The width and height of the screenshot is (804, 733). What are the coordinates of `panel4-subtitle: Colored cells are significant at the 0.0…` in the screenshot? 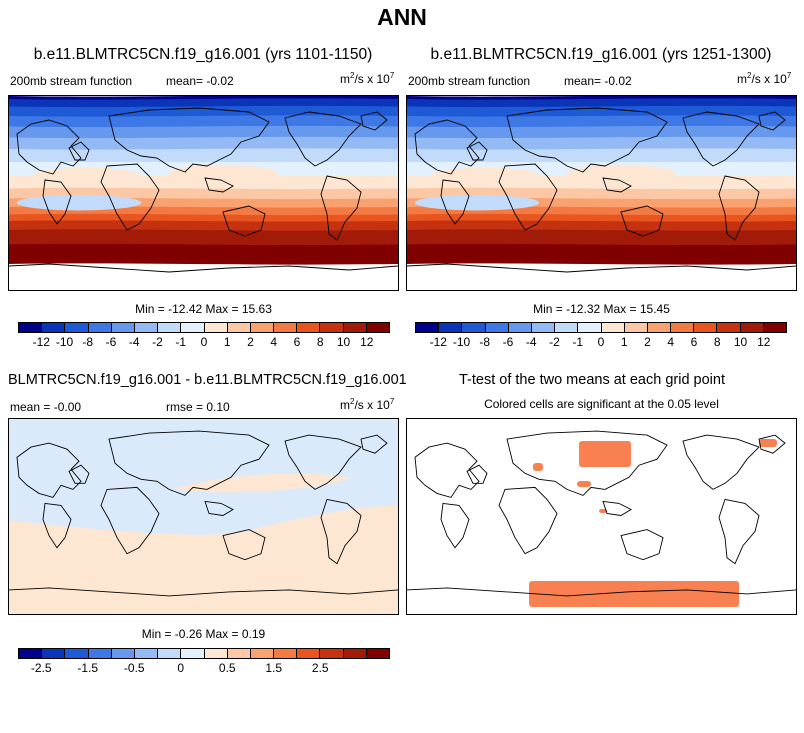 It's located at (601, 404).